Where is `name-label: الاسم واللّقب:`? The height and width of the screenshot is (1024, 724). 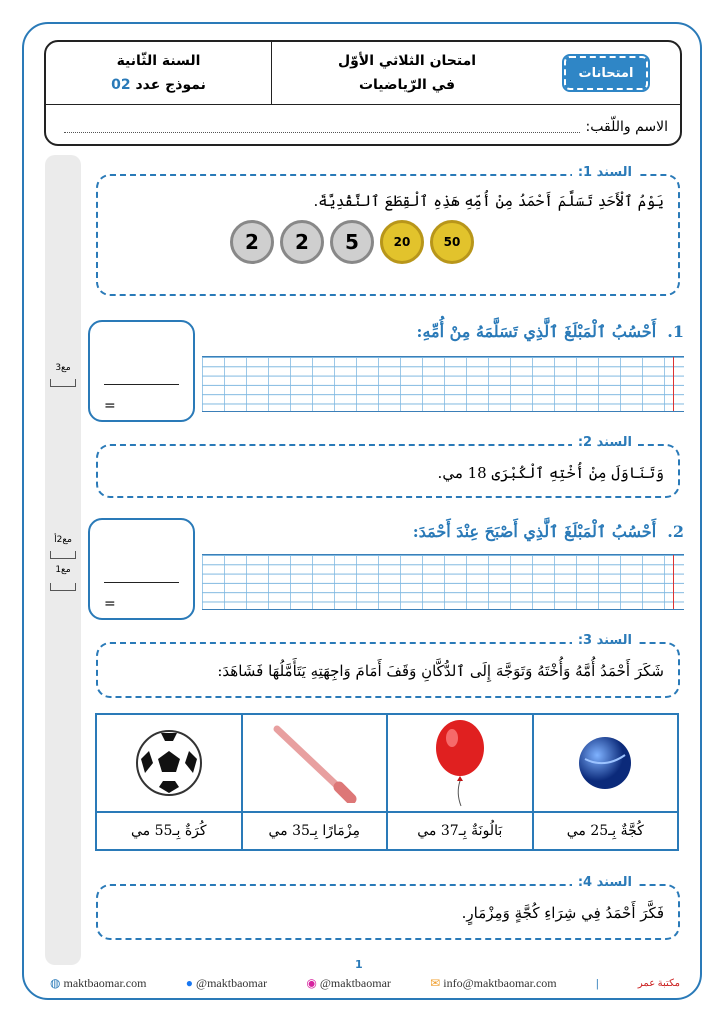
name-label: الاسم واللّقب: is located at coordinates (626, 126).